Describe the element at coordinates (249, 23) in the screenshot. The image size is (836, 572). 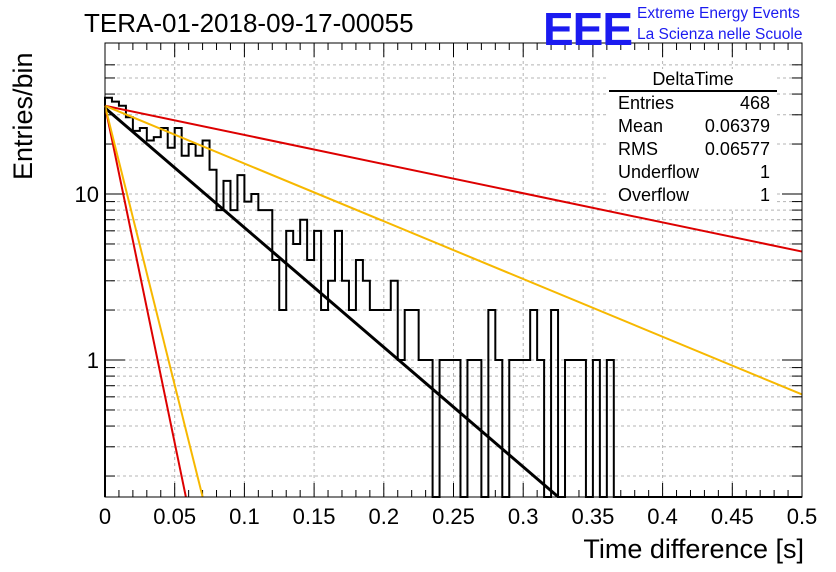
I see `run-title: TERA-01-2018-09-17-00055` at that location.